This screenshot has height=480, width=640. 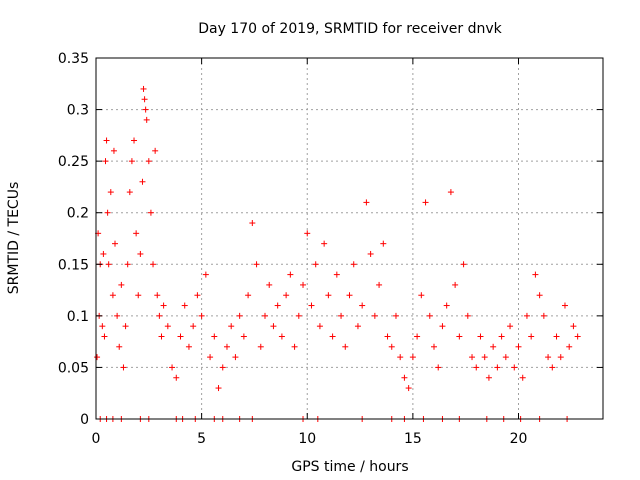 What do you see at coordinates (73, 59) in the screenshot?
I see `y-tick-label: 0.35` at bounding box center [73, 59].